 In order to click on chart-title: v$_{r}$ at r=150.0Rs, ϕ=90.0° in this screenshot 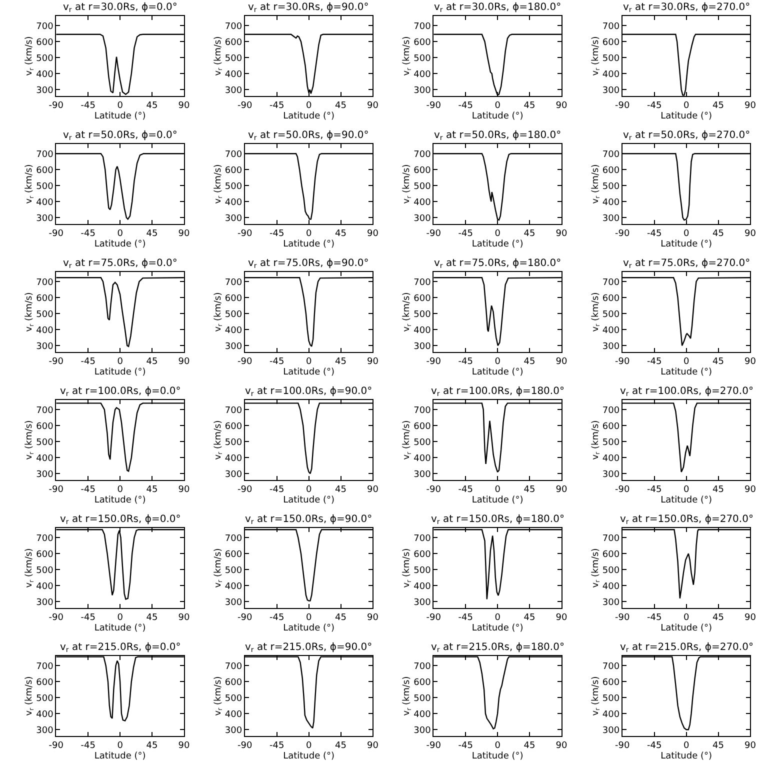, I will do `click(308, 520)`.